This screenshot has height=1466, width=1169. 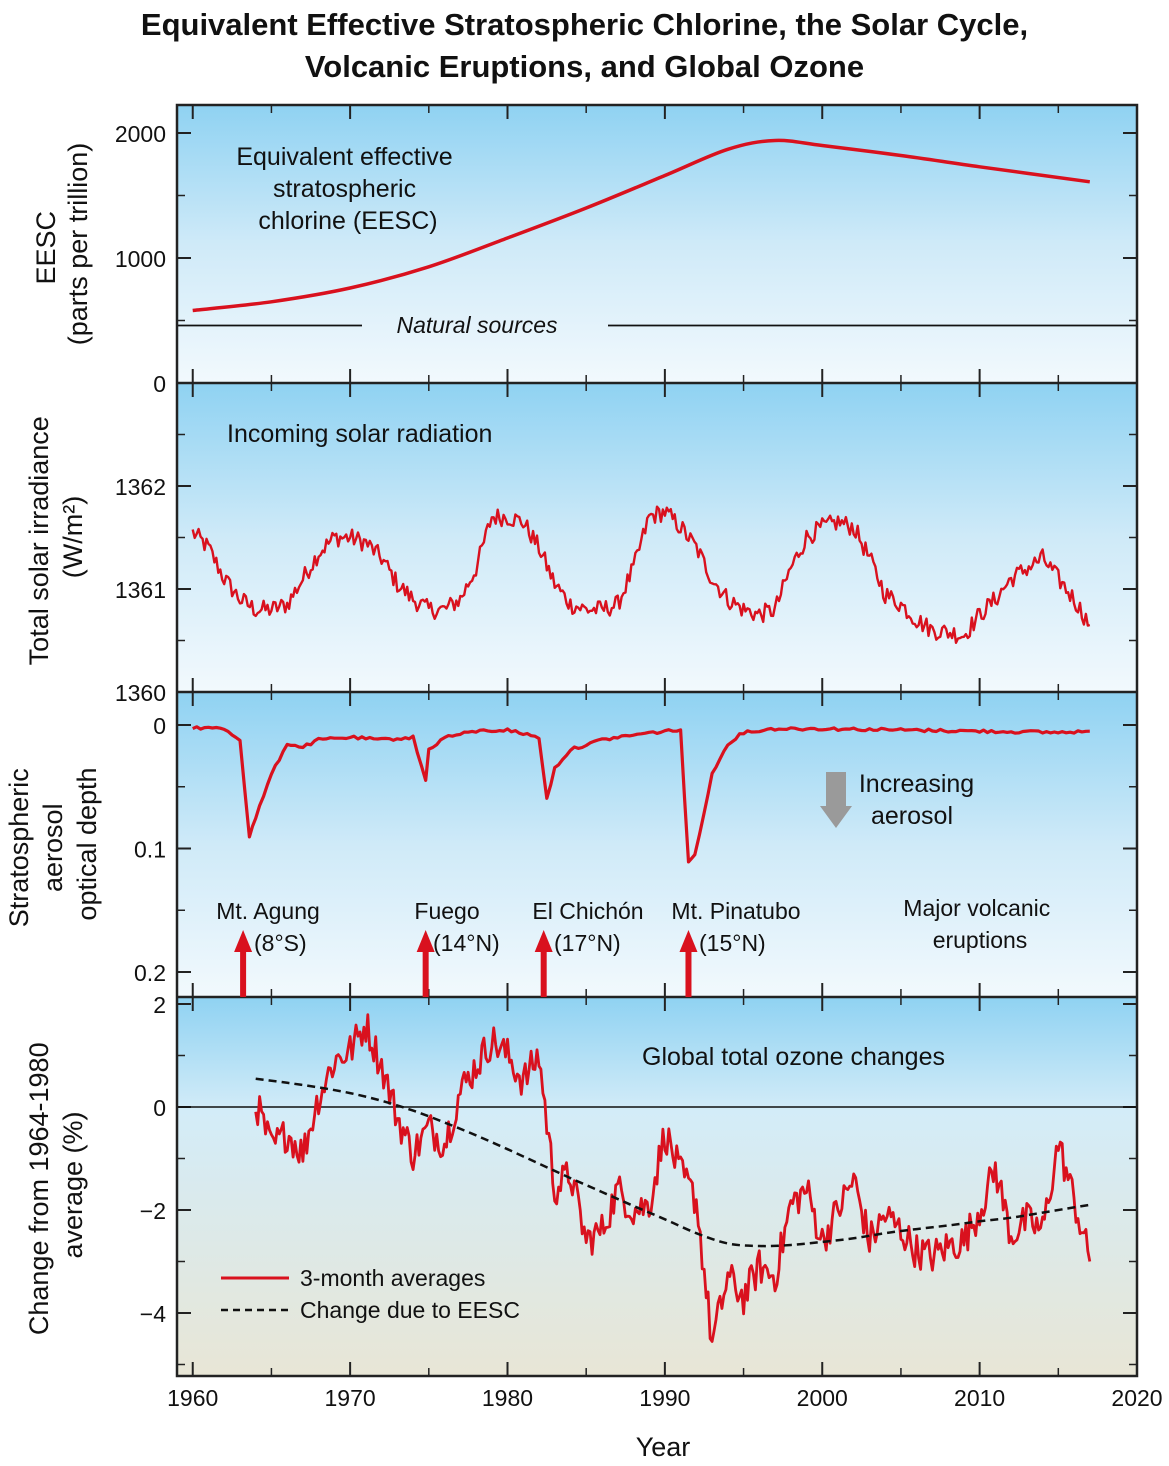 I want to click on eruption-name-agung: Mt. Agung, so click(x=268, y=911).